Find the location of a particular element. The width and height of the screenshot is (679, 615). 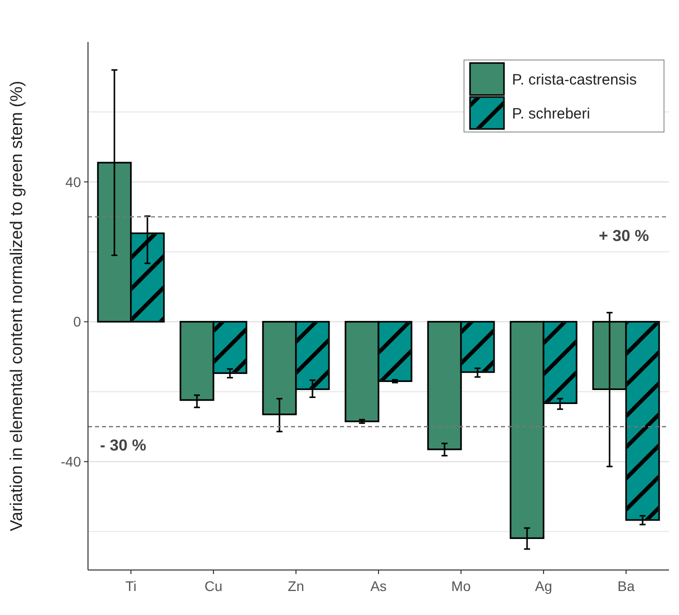

x-tick-label: Zn is located at coordinates (296, 586).